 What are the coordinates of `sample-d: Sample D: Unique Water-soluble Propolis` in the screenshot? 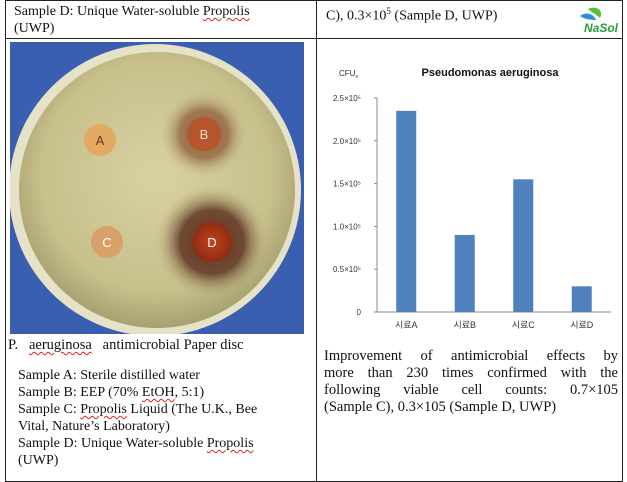 It's located at (136, 443).